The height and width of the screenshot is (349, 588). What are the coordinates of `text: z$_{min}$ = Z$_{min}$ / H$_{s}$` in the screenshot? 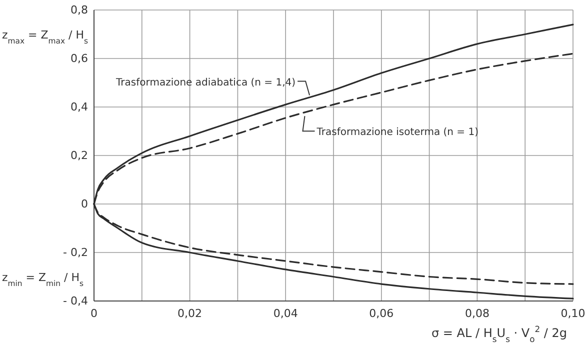 It's located at (43, 279).